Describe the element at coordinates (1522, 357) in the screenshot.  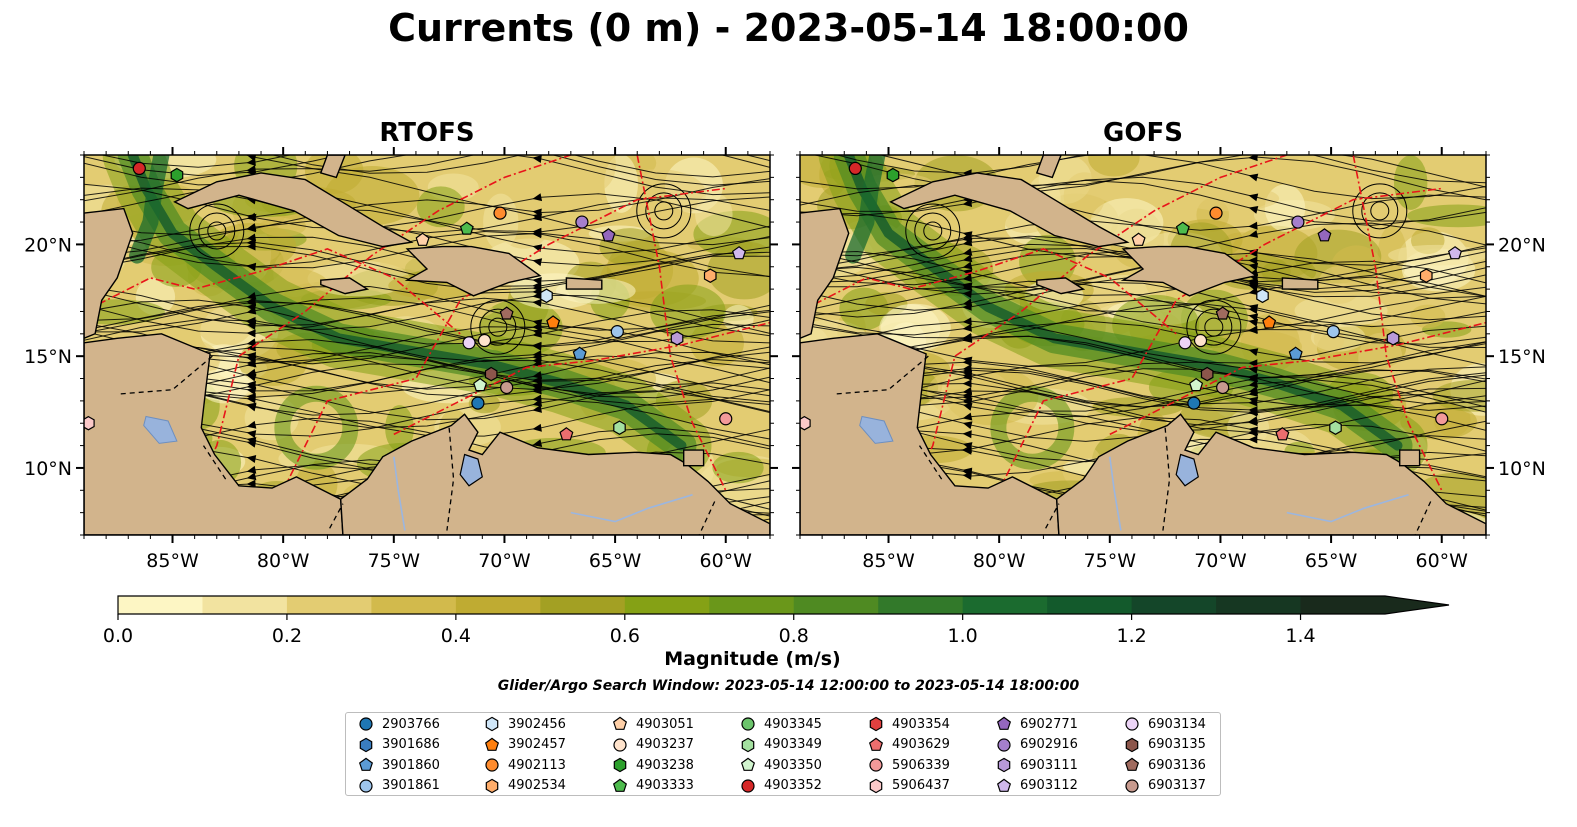
I see `lat-tick-label-right: 15°N` at that location.